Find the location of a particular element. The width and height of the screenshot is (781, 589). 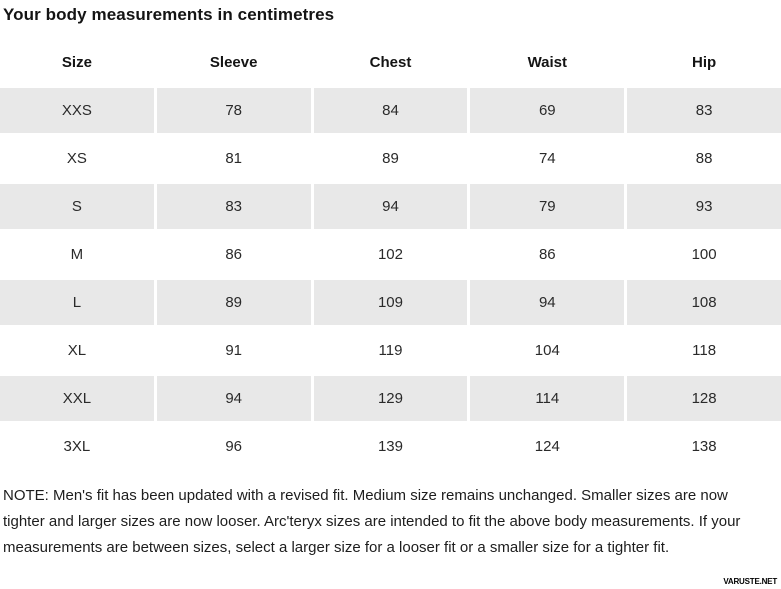

size-label-cell: XL is located at coordinates (77, 350).